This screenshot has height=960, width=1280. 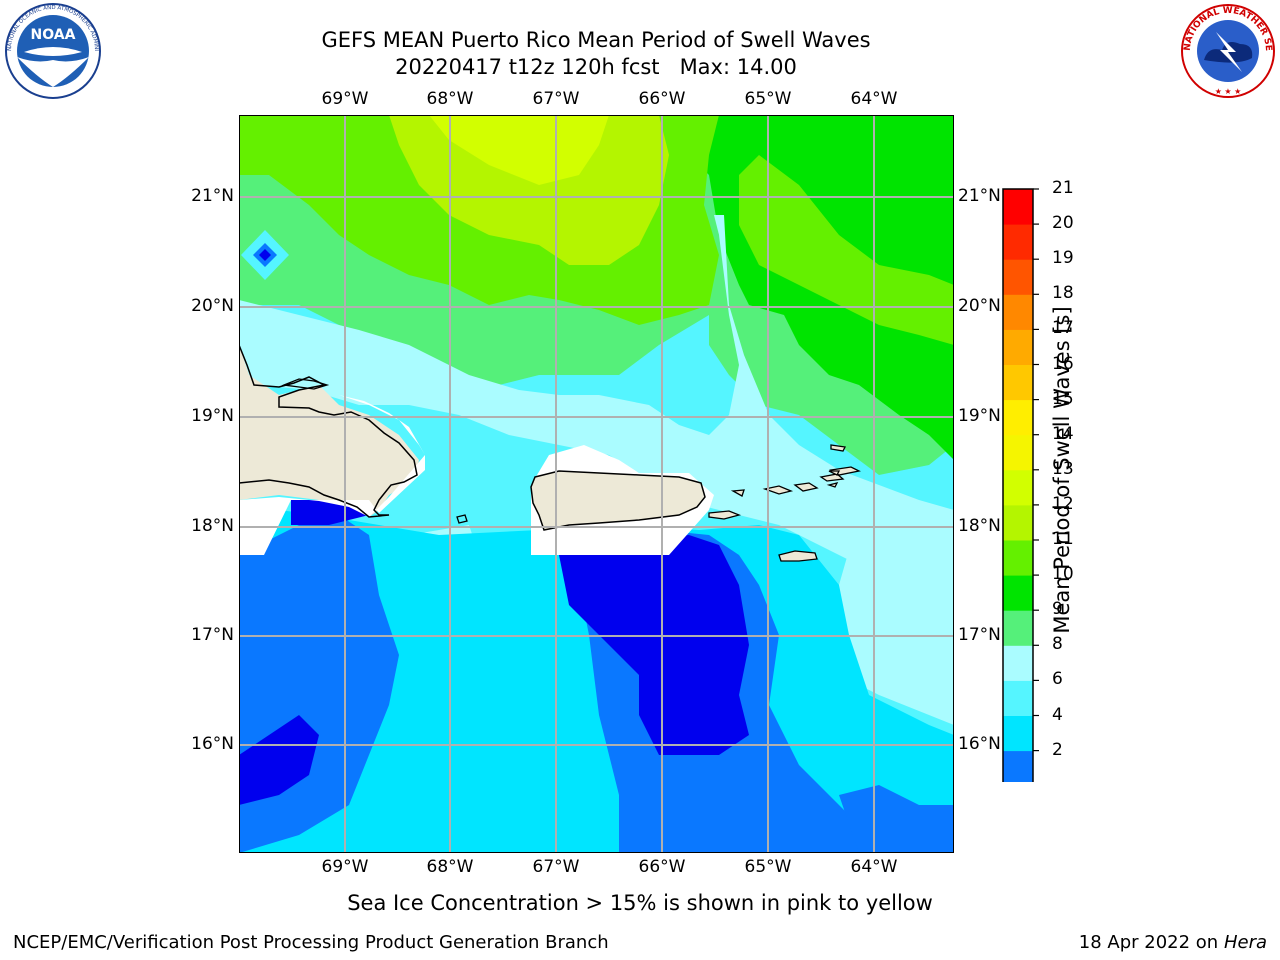 What do you see at coordinates (212, 306) in the screenshot?
I see `lat-label-left: 20°N` at bounding box center [212, 306].